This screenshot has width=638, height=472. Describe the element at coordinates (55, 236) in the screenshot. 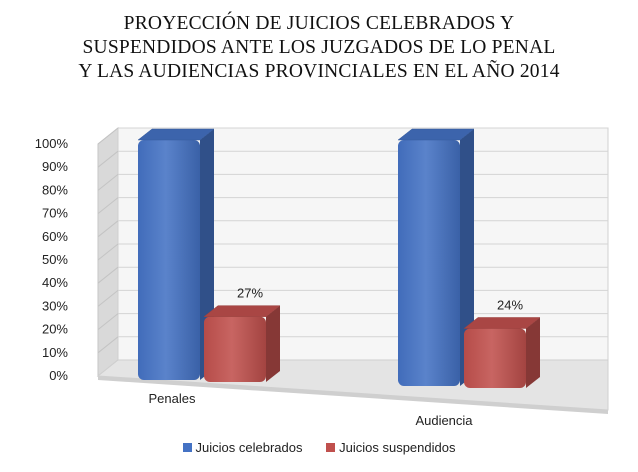

I see `y-tick-label: 60%` at that location.